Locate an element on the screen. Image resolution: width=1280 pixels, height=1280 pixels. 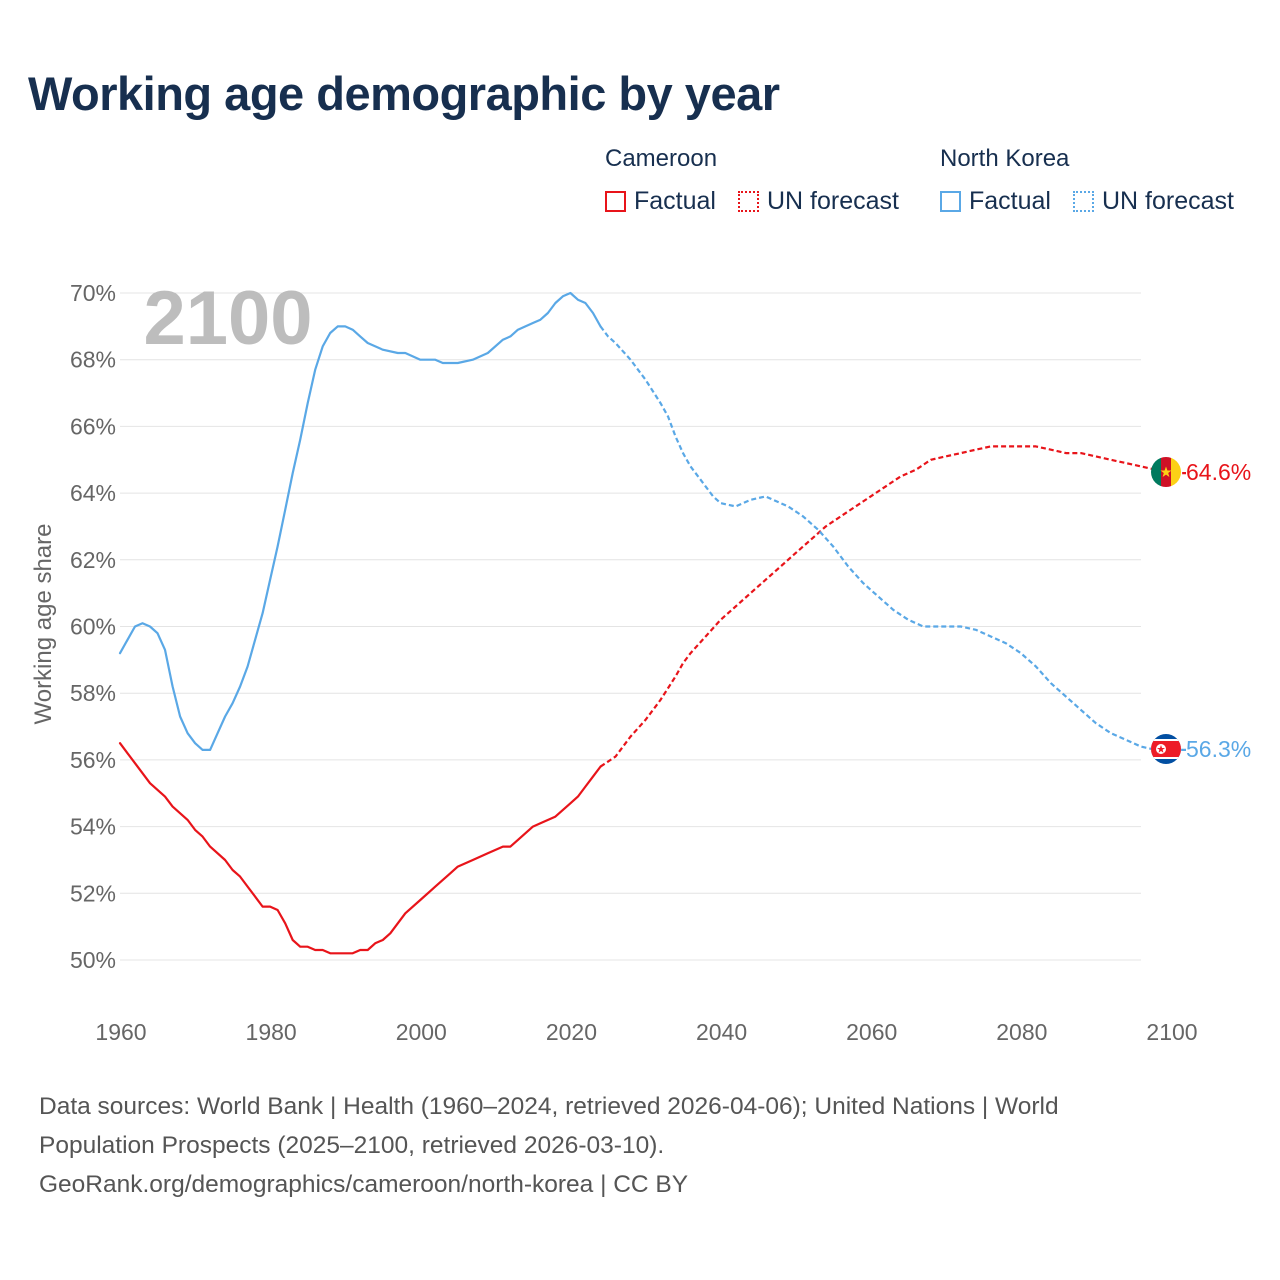
legend-cameroon-forecast: UN forecast is located at coordinates (818, 201).